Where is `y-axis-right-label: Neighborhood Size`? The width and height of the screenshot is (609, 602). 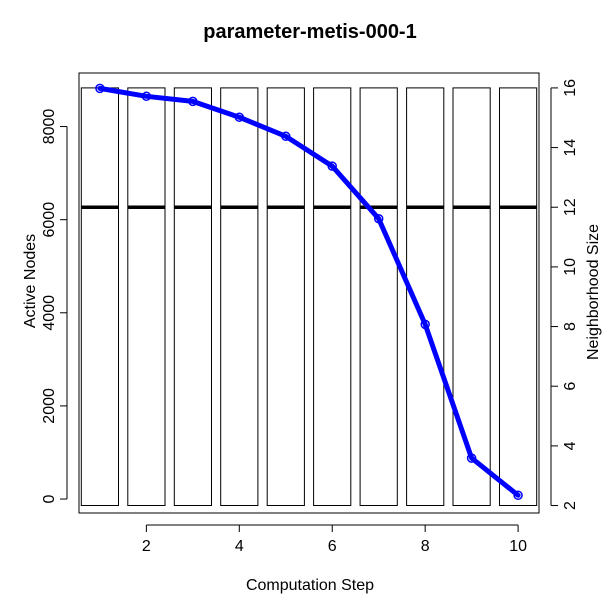
y-axis-right-label: Neighborhood Size is located at coordinates (593, 292).